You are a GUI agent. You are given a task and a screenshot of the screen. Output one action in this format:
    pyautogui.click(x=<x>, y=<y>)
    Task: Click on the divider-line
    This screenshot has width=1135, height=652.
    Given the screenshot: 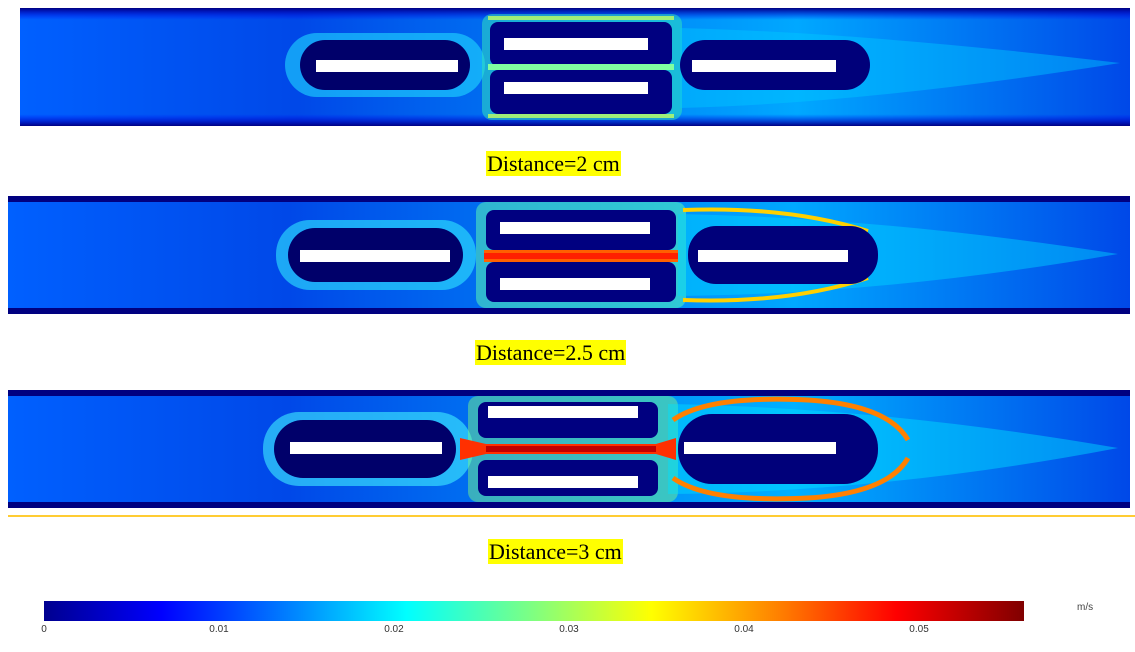 What is the action you would take?
    pyautogui.click(x=571, y=516)
    